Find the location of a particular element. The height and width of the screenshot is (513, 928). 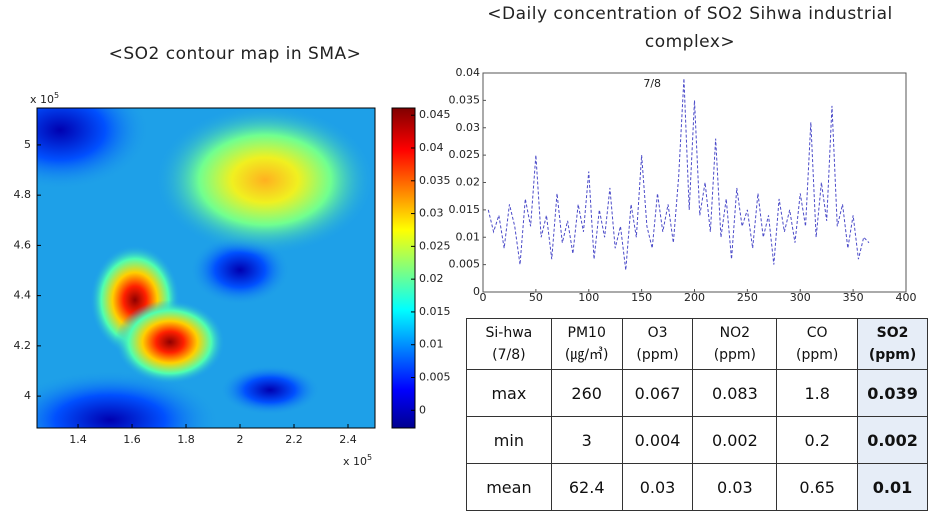

y-tick-label: 0 is located at coordinates (476, 291).